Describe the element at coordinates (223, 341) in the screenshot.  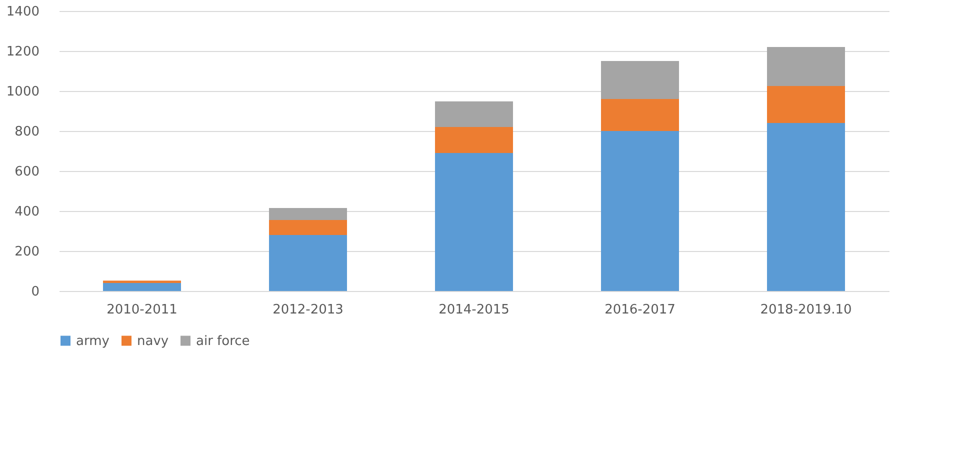
I see `legend-label: air force` at that location.